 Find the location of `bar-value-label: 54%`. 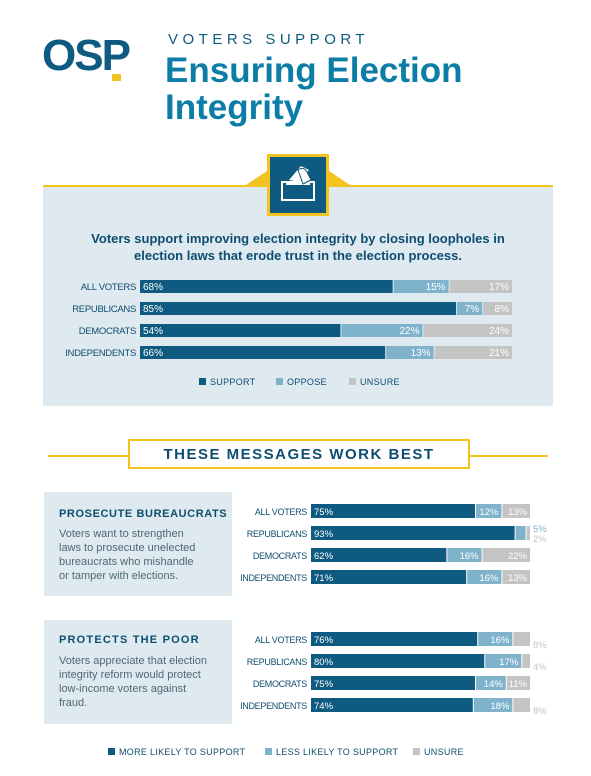

bar-value-label: 54% is located at coordinates (153, 331).